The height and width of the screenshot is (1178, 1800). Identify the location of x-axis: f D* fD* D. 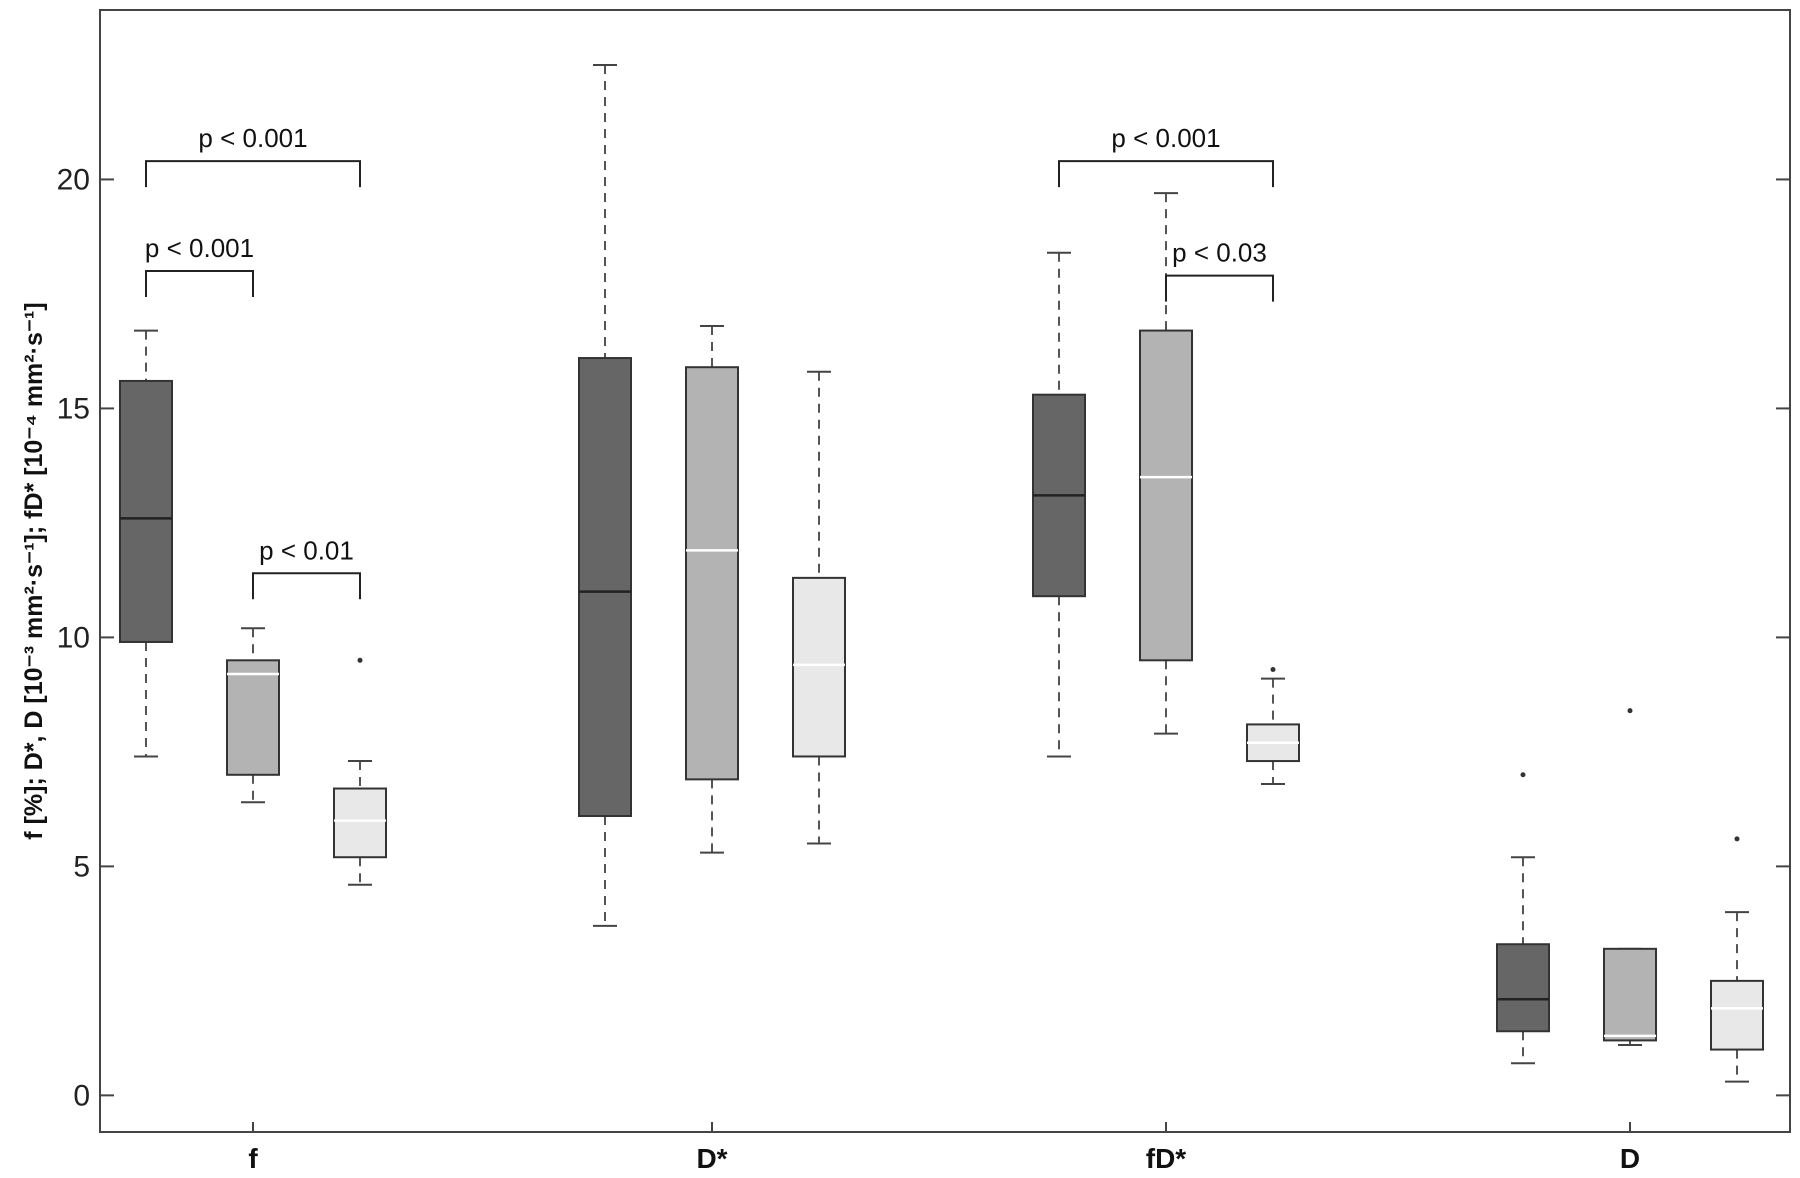
(944, 1148).